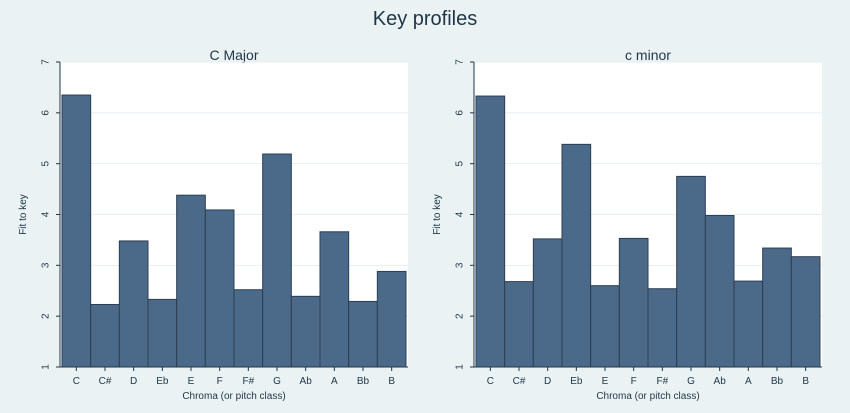  What do you see at coordinates (425, 19) in the screenshot?
I see `figure-title: Key profiles` at bounding box center [425, 19].